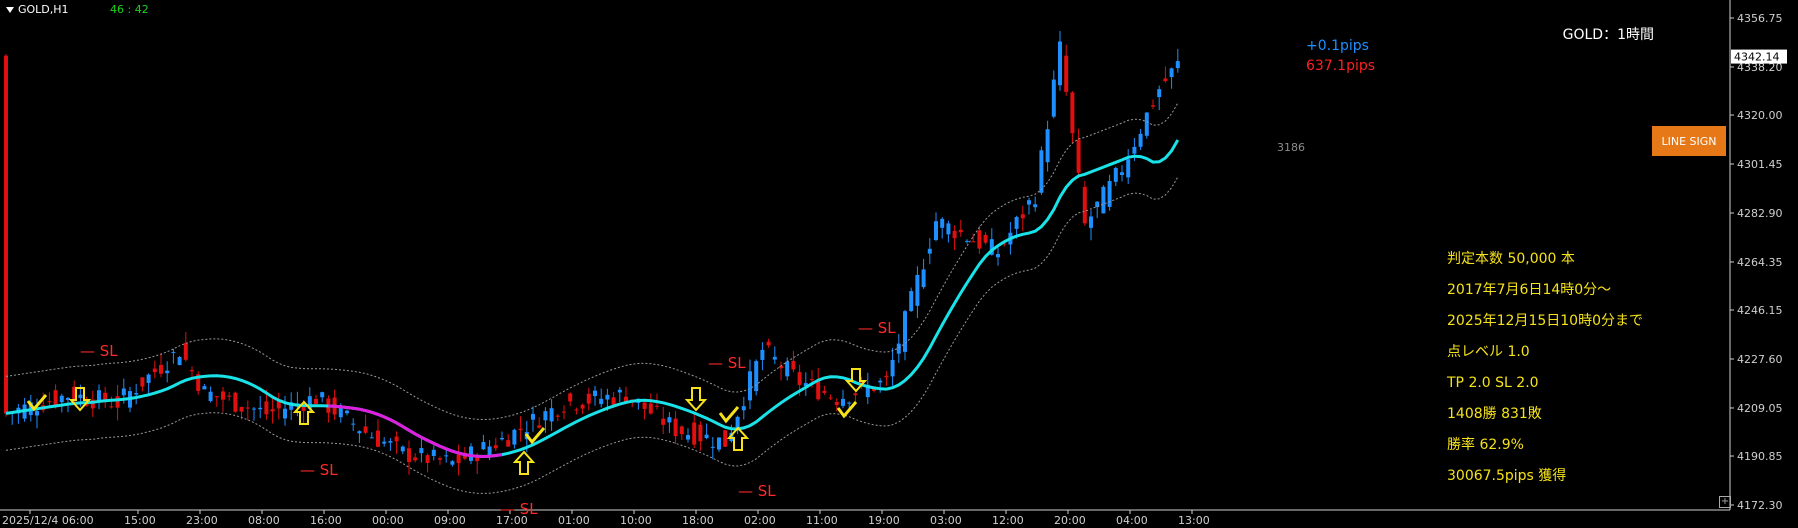 This screenshot has height=528, width=1798. I want to click on x-tick-label: 02:00, so click(760, 520).